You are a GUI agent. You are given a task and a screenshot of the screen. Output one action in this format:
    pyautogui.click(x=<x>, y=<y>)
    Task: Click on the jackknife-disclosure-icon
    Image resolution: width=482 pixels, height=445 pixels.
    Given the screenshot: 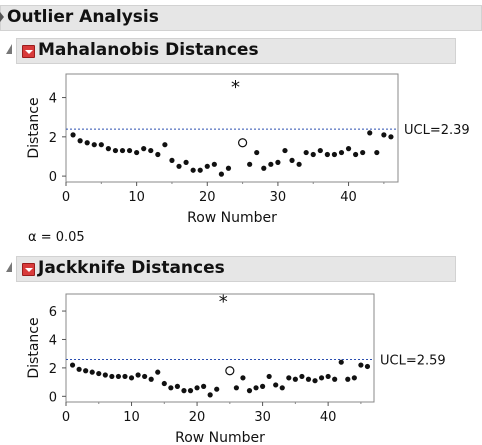 What is the action you would take?
    pyautogui.click(x=9, y=267)
    